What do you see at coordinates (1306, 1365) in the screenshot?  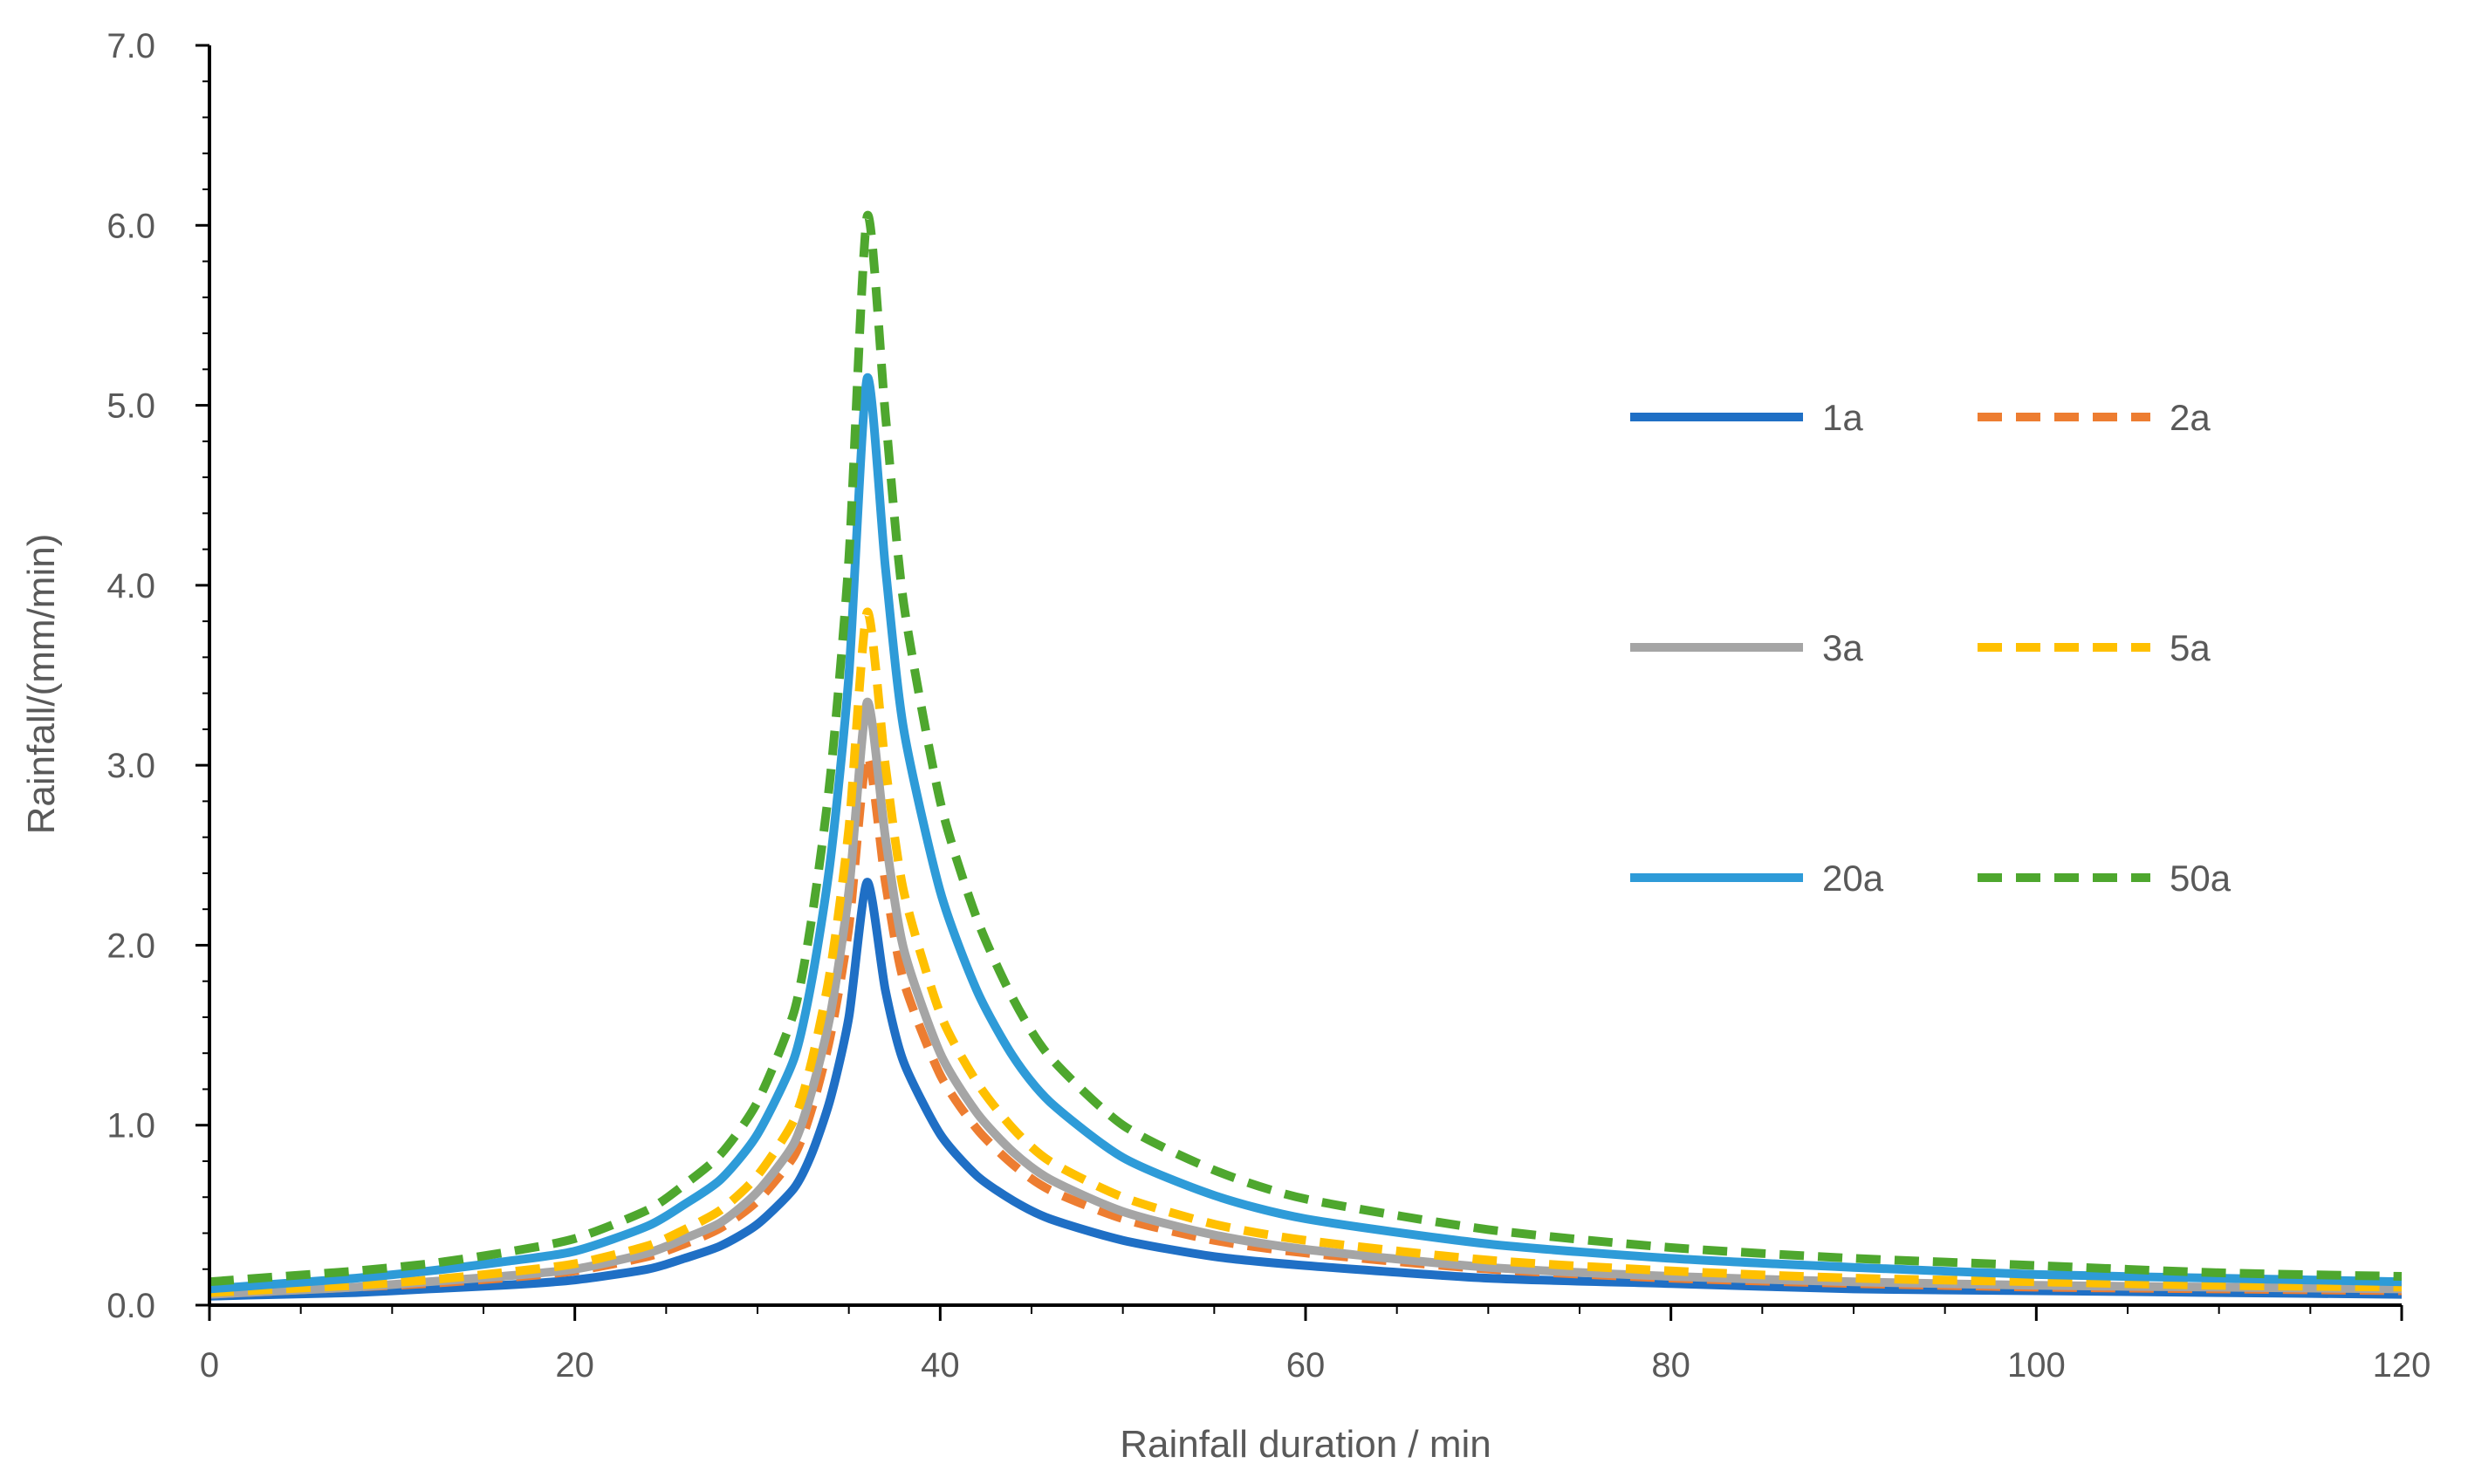 I see `x-tick-label: 60` at bounding box center [1306, 1365].